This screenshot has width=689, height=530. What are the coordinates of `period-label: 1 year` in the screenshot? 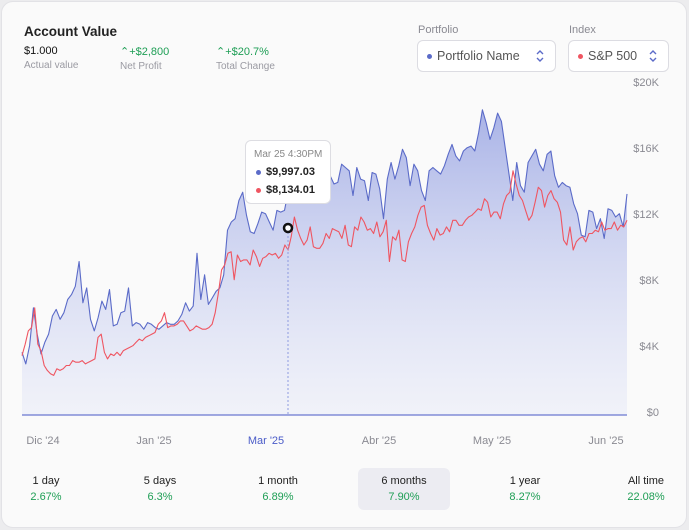 It's located at (525, 481).